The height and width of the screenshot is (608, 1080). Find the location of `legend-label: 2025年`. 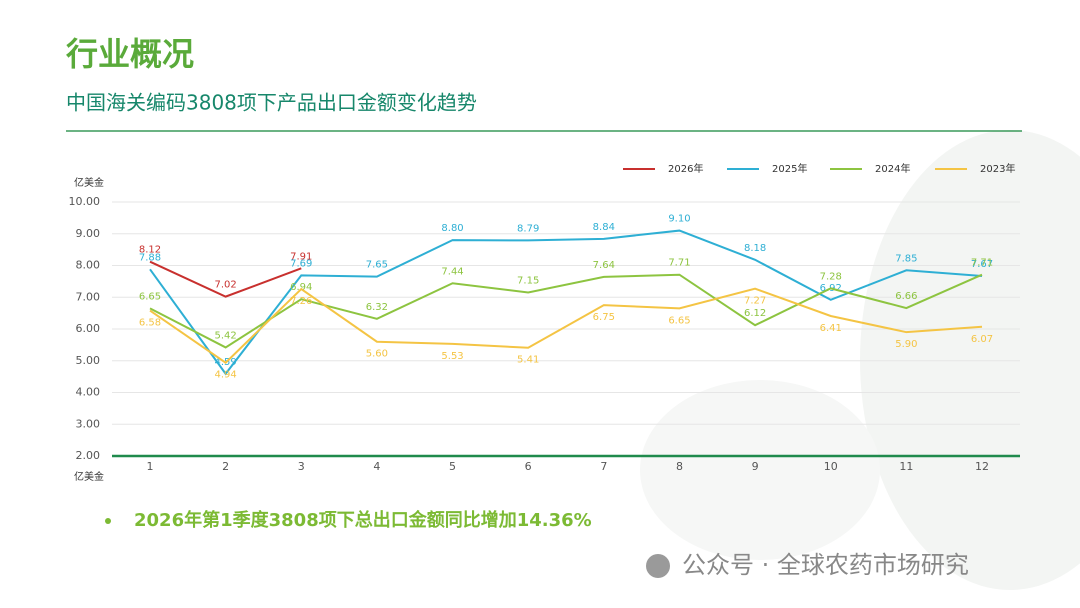

legend-label: 2025年 is located at coordinates (789, 168).